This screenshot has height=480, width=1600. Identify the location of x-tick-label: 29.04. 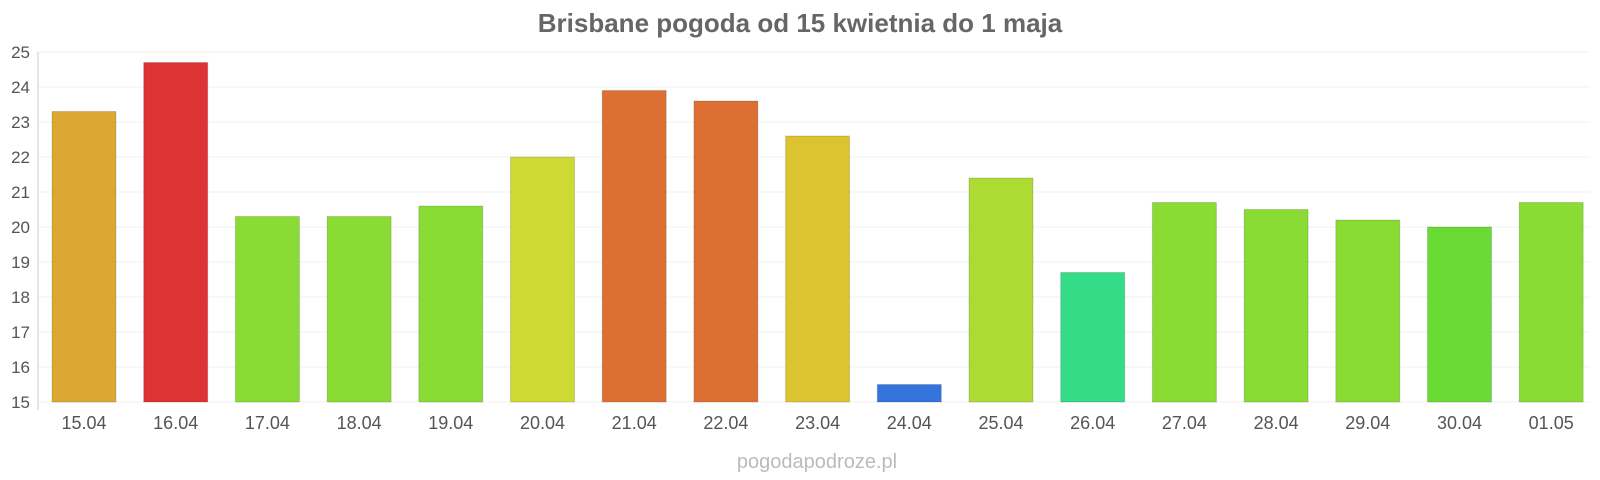
(1367, 423).